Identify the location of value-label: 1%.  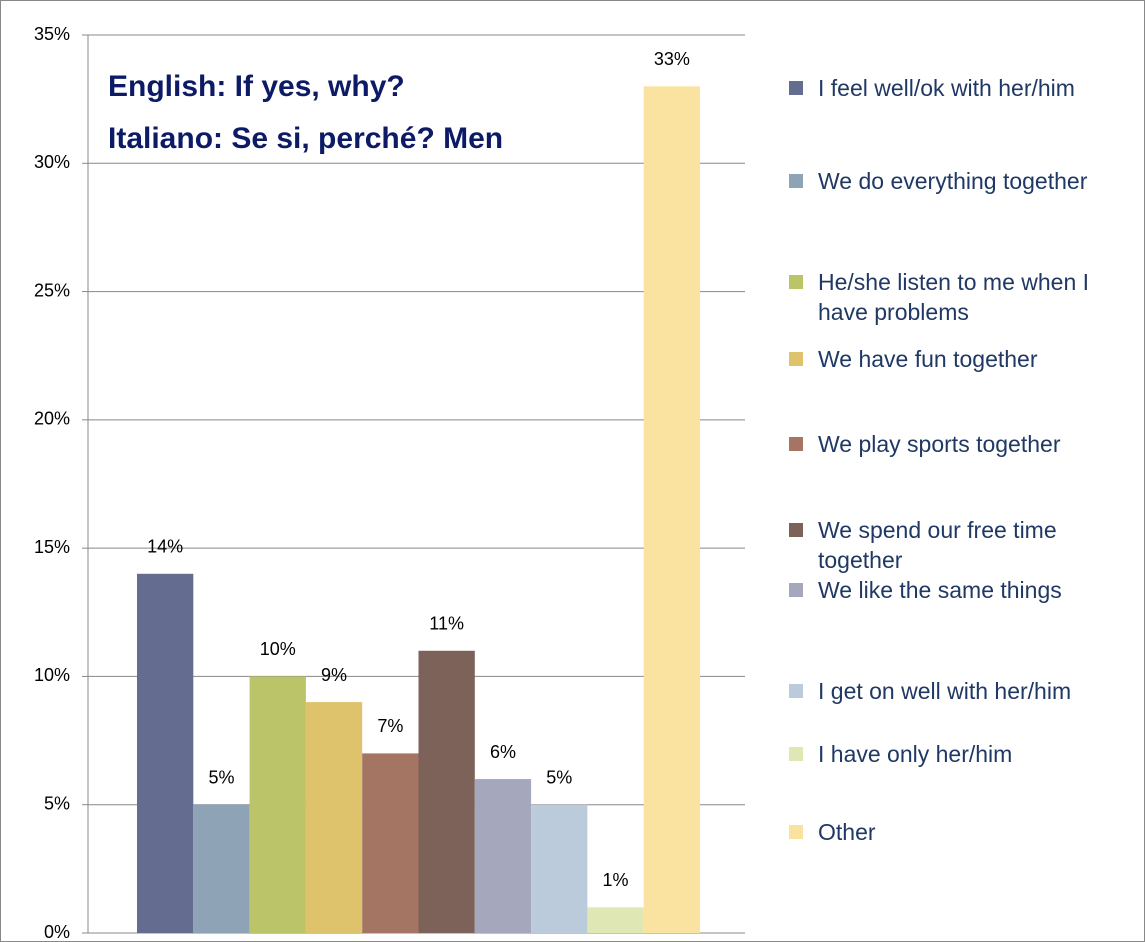
(616, 880).